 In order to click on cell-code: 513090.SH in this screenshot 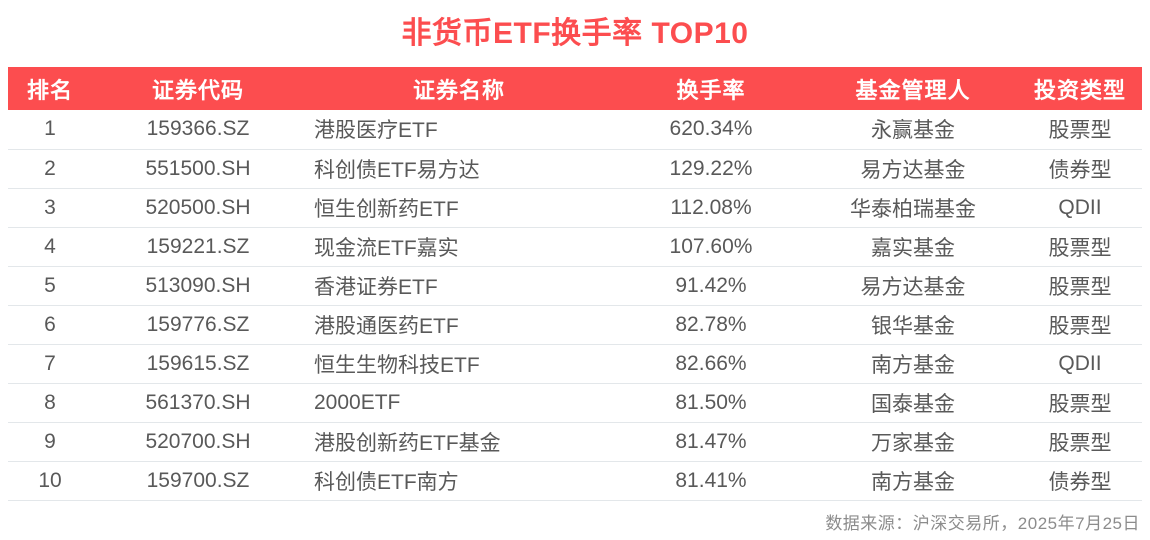, I will do `click(198, 286)`.